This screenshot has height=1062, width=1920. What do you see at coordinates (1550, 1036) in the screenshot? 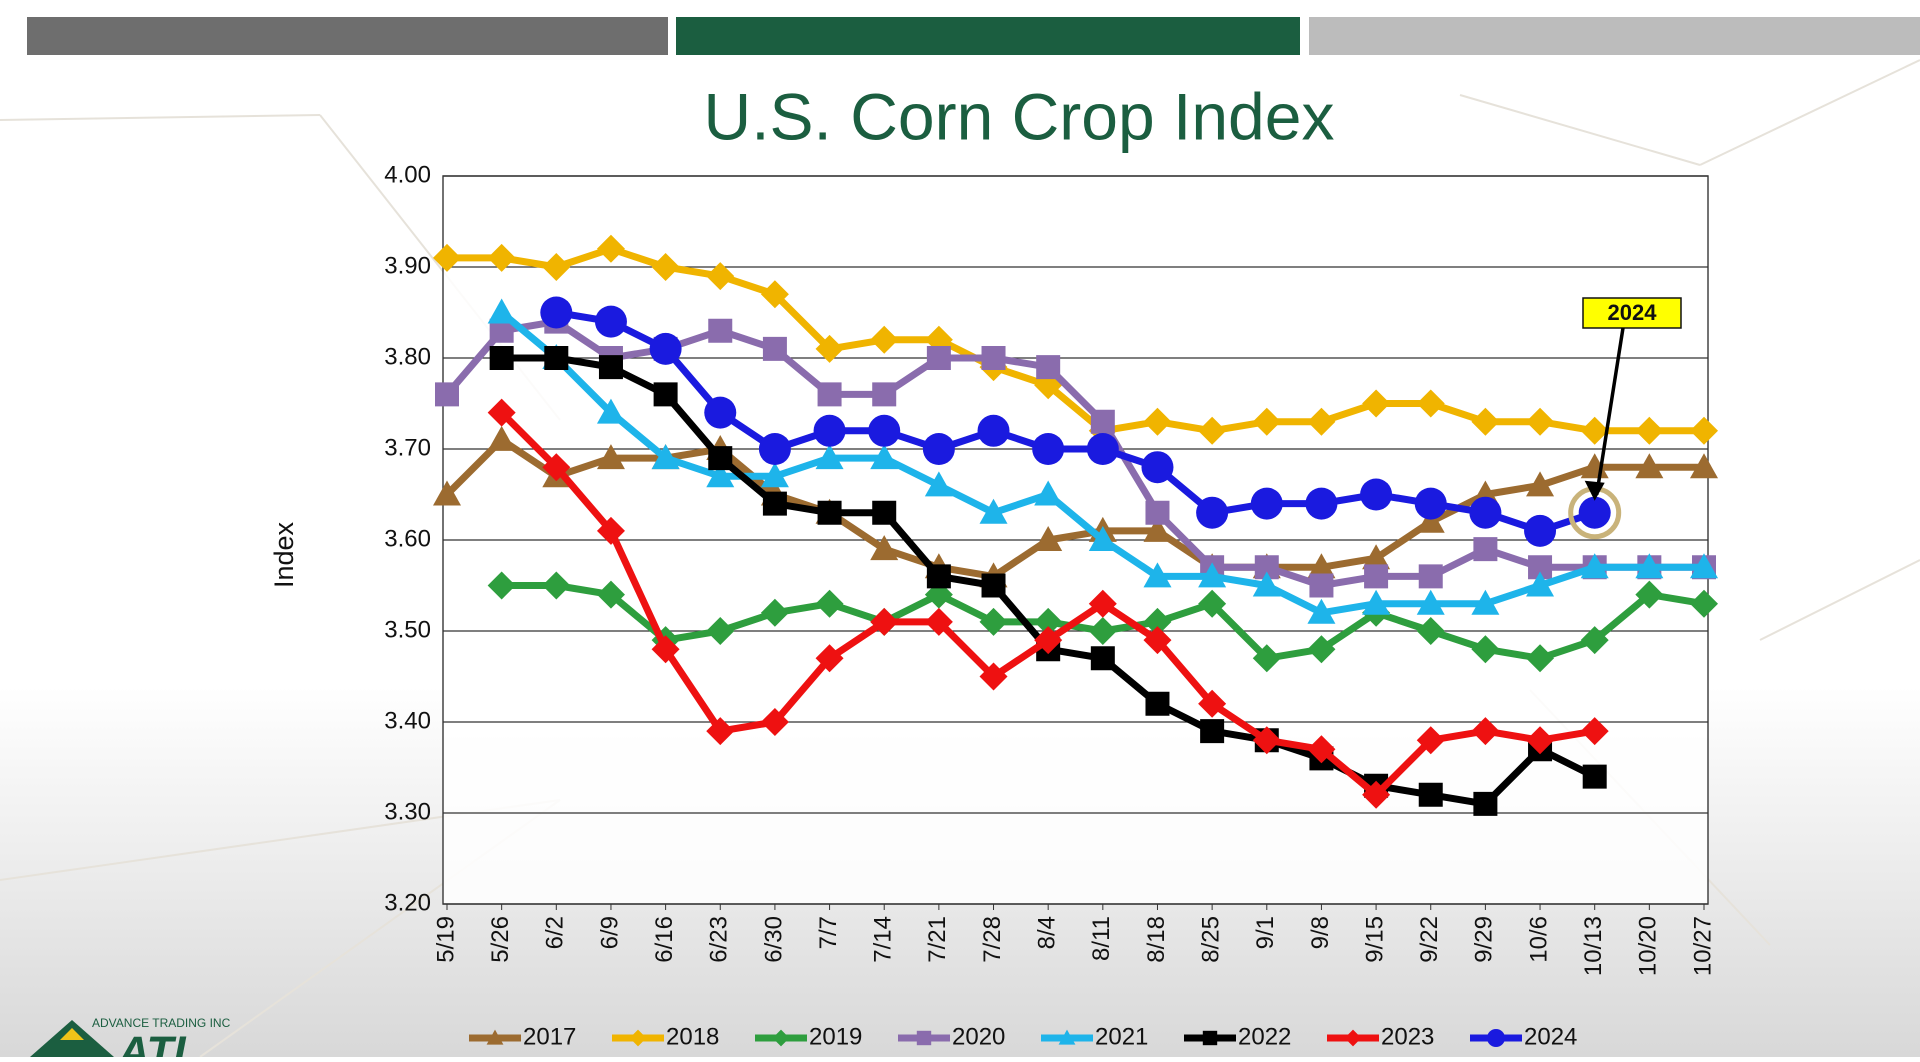
I see `legend-label: 2024` at bounding box center [1550, 1036].